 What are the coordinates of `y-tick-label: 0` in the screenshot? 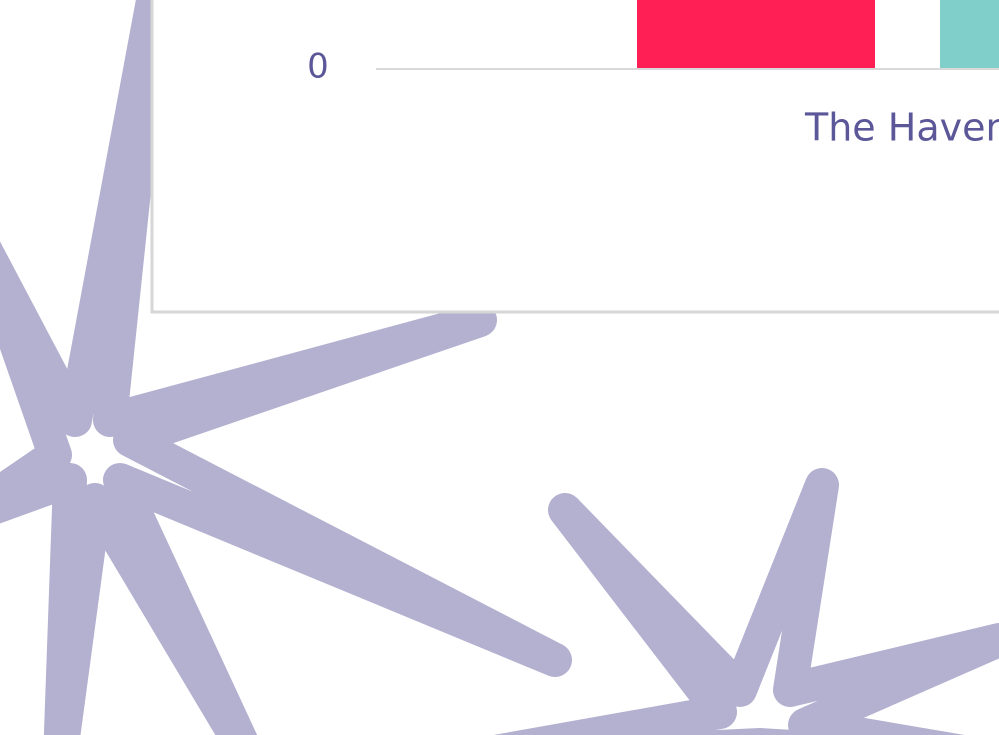 It's located at (318, 67).